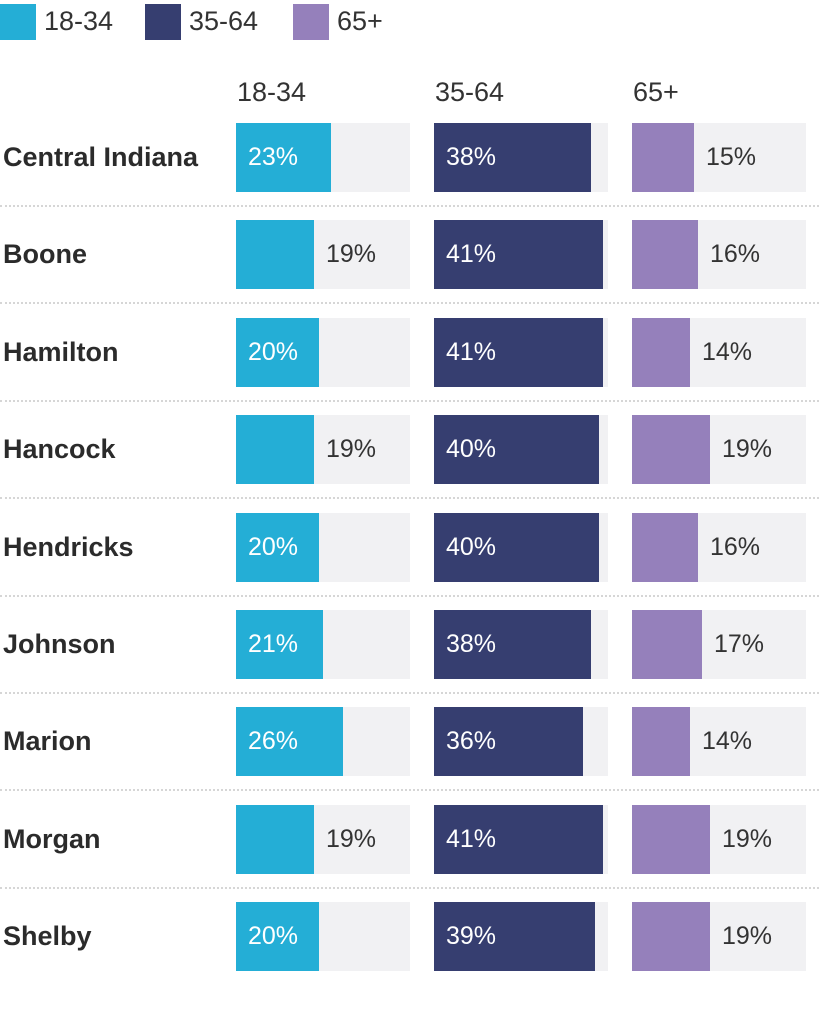 Image resolution: width=819 pixels, height=1024 pixels. Describe the element at coordinates (323, 352) in the screenshot. I see `bar-track-hamilton-18-34: 20%` at that location.